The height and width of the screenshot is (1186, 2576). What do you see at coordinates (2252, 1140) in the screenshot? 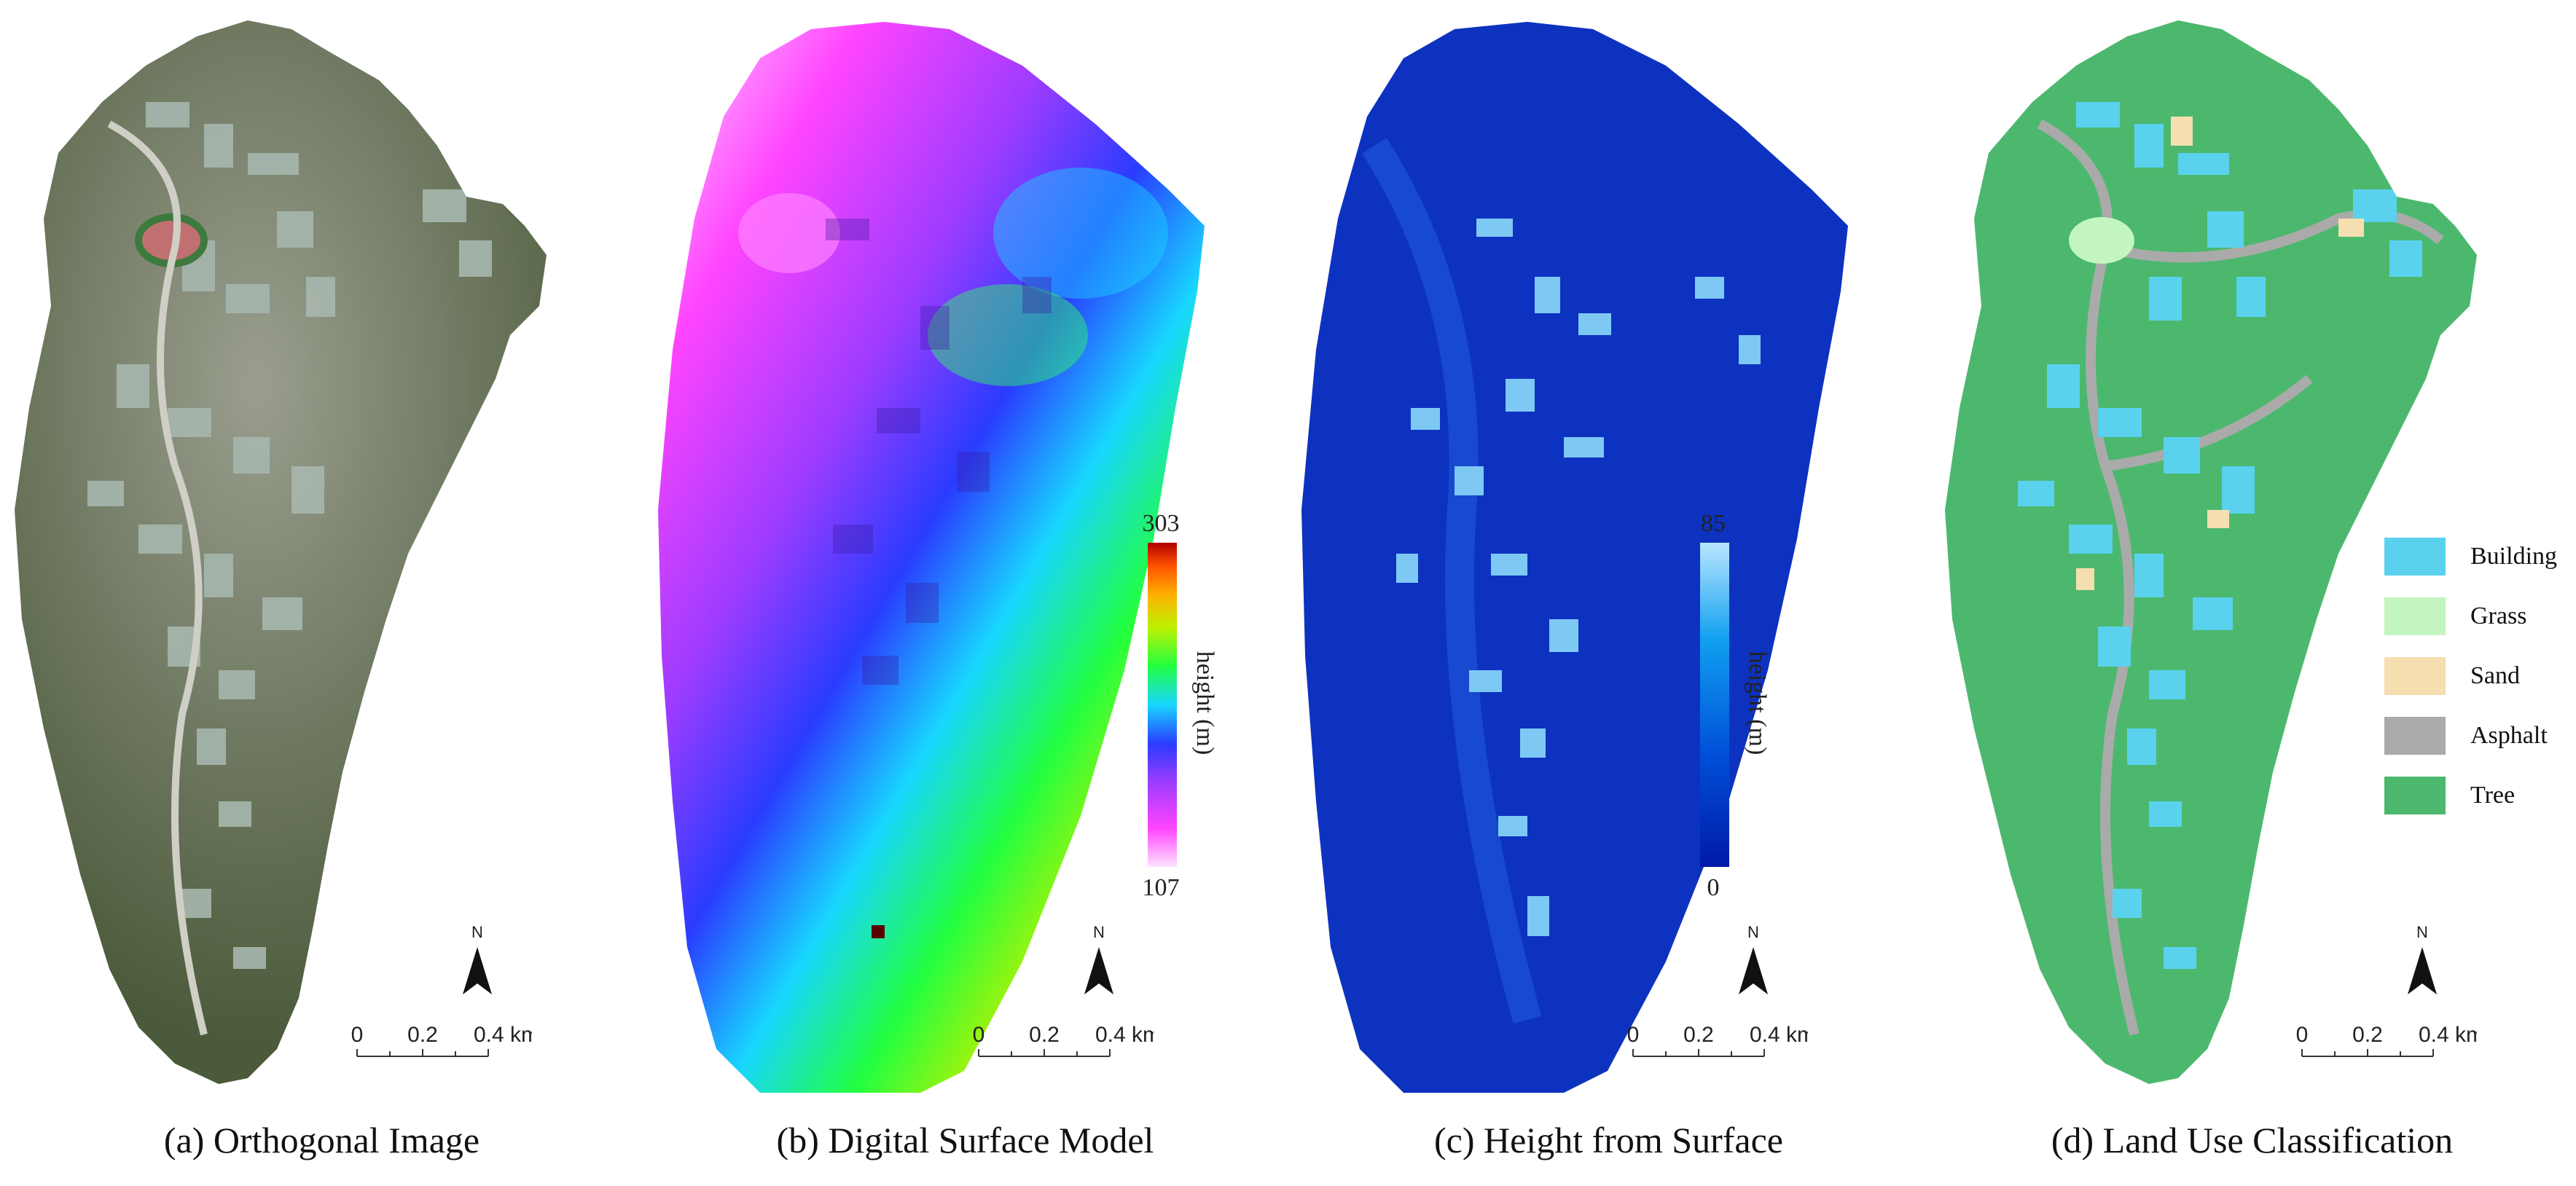
I see `caption-d: (d) Land Use Classification` at bounding box center [2252, 1140].